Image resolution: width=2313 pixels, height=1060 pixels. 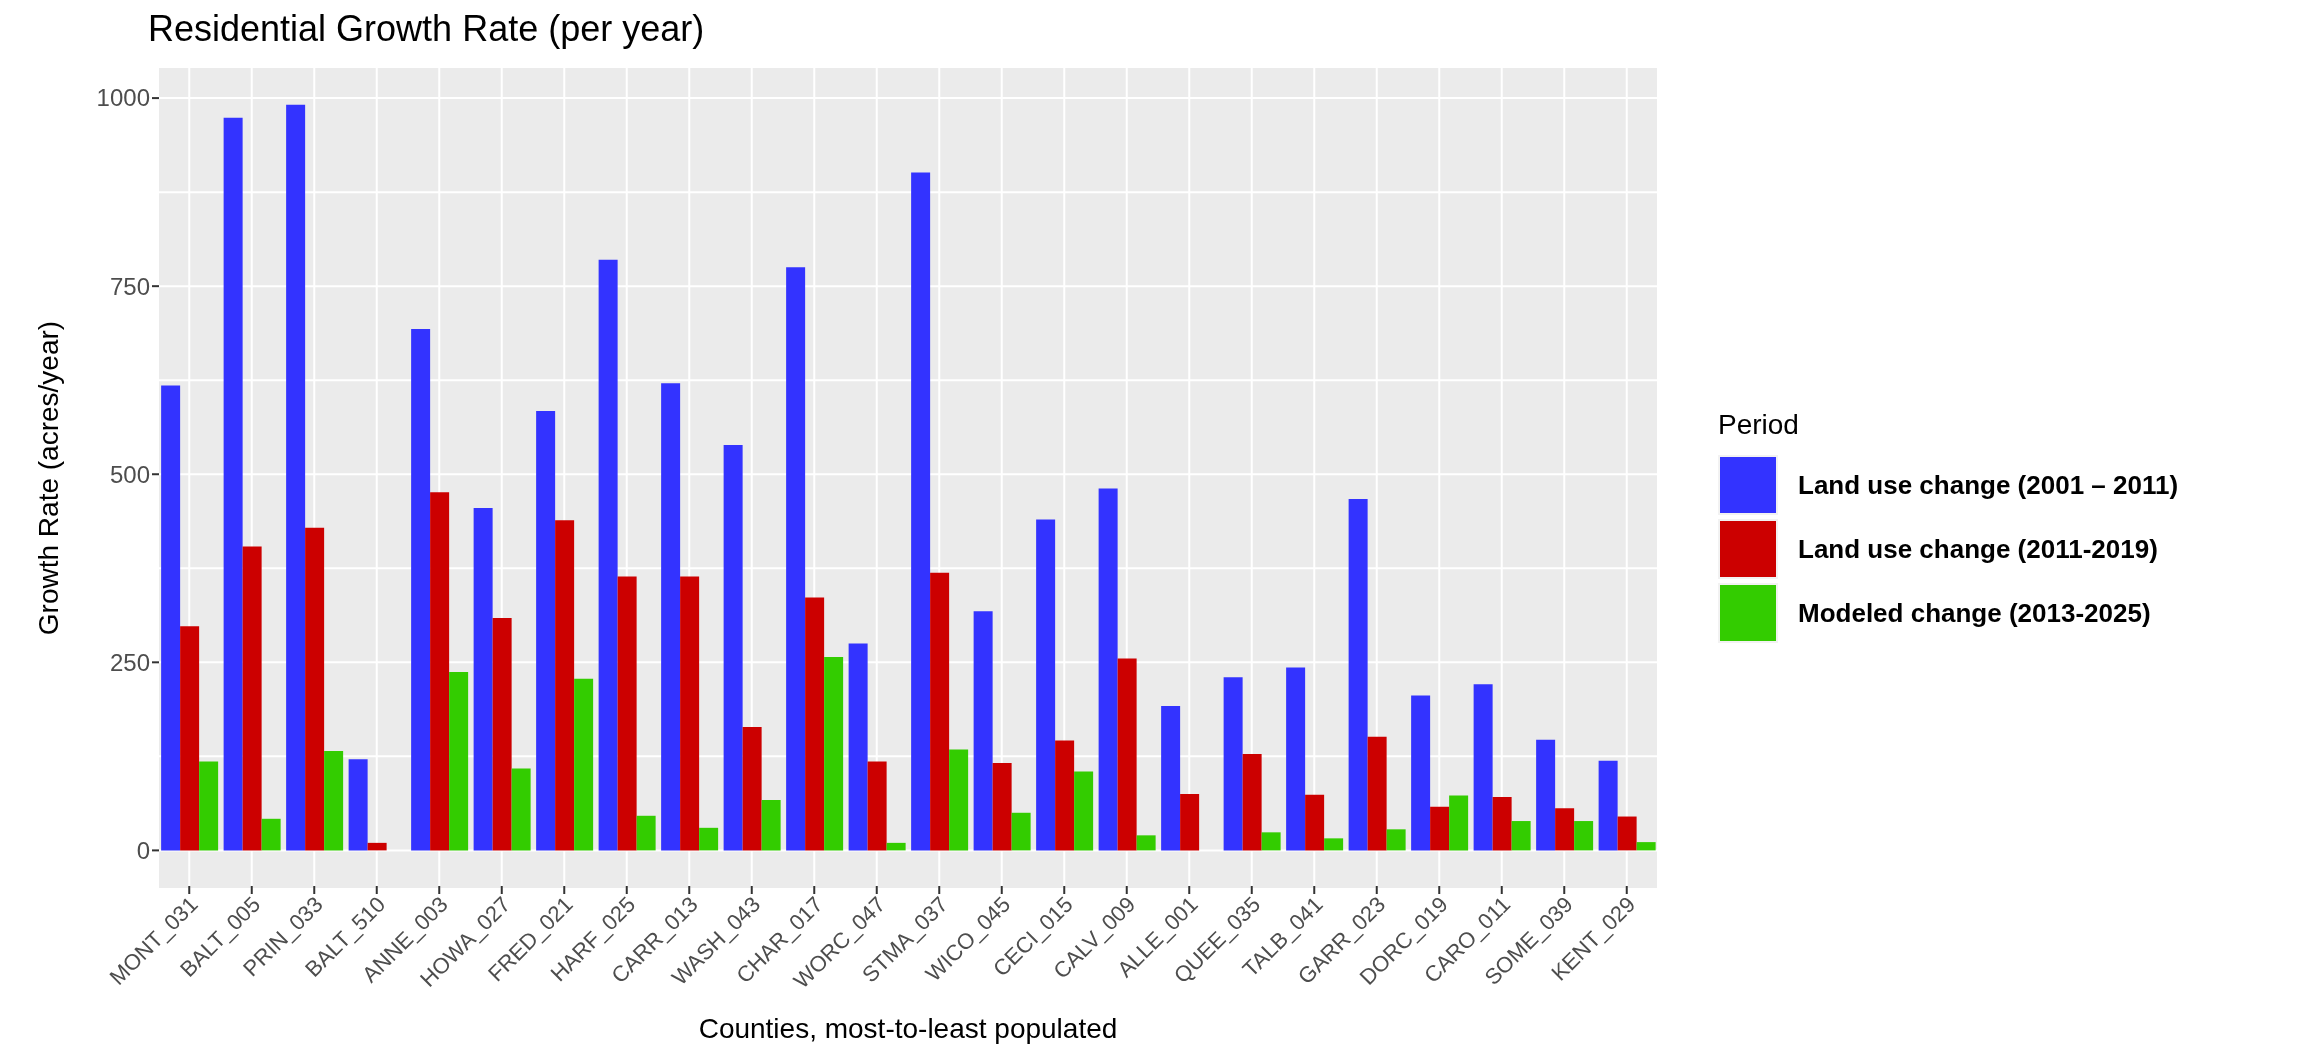 I want to click on x-axis-title: Counties, most-to-least populated, so click(x=908, y=1028).